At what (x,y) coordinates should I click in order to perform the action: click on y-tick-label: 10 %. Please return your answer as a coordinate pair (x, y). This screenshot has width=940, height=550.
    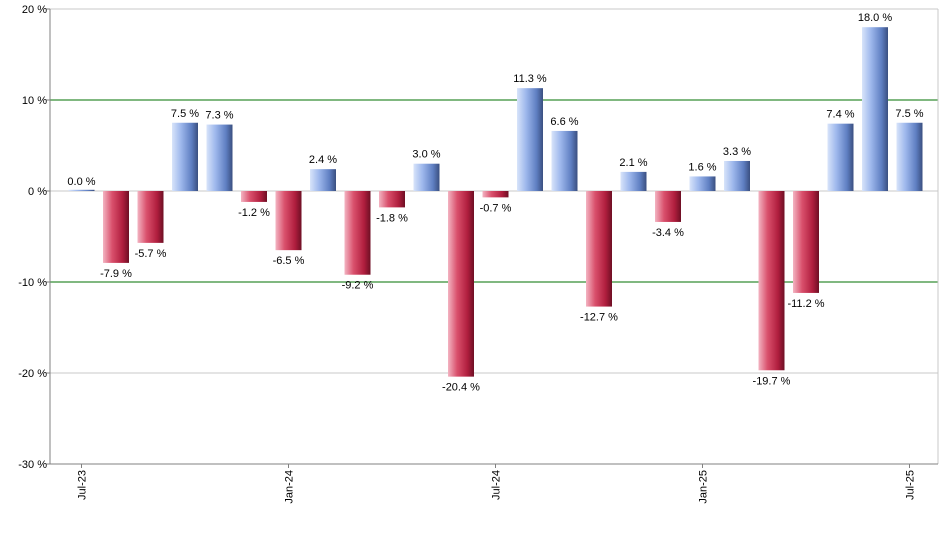
    Looking at the image, I should click on (34, 101).